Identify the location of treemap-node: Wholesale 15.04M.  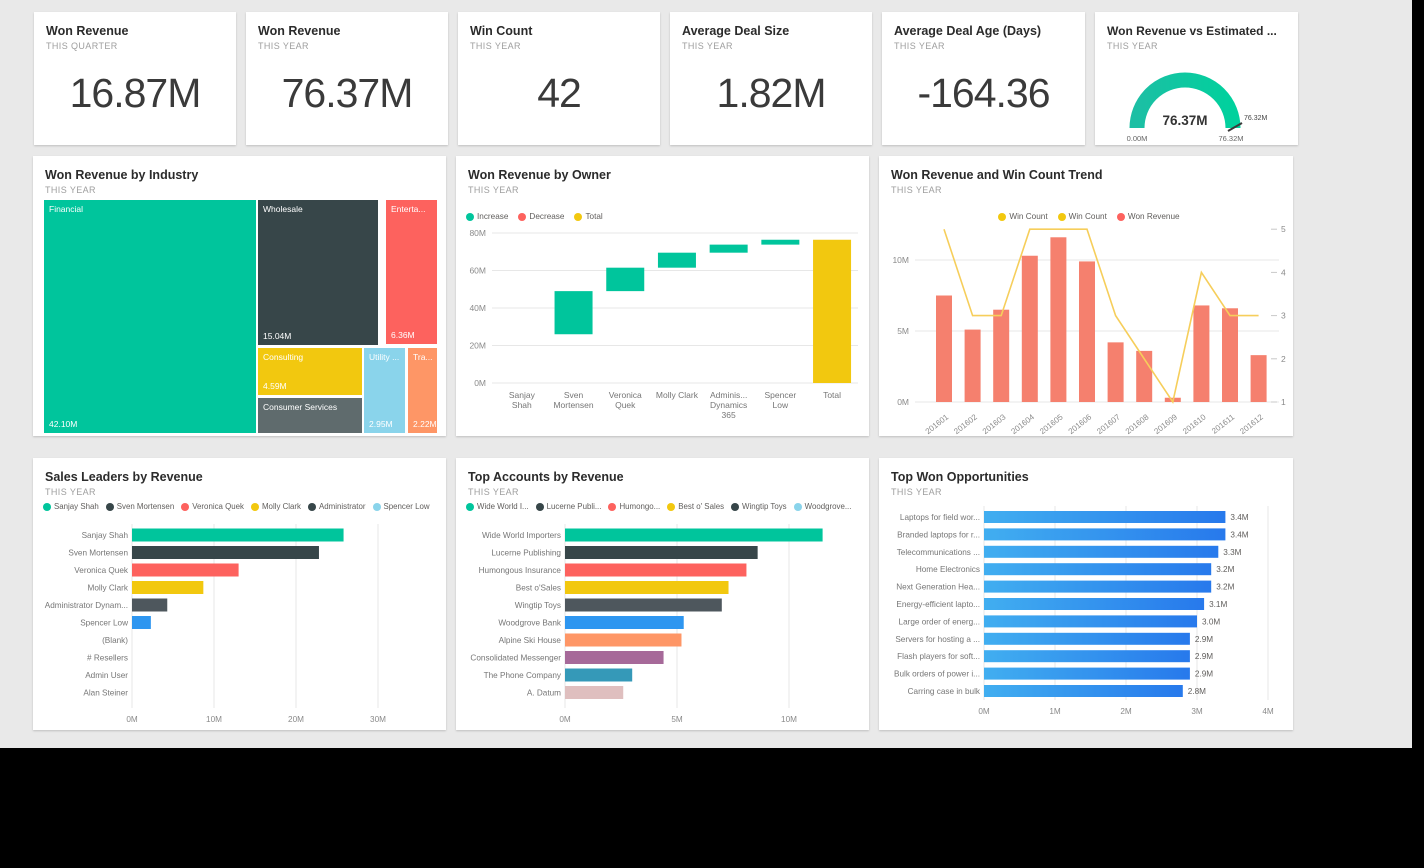
(318, 272).